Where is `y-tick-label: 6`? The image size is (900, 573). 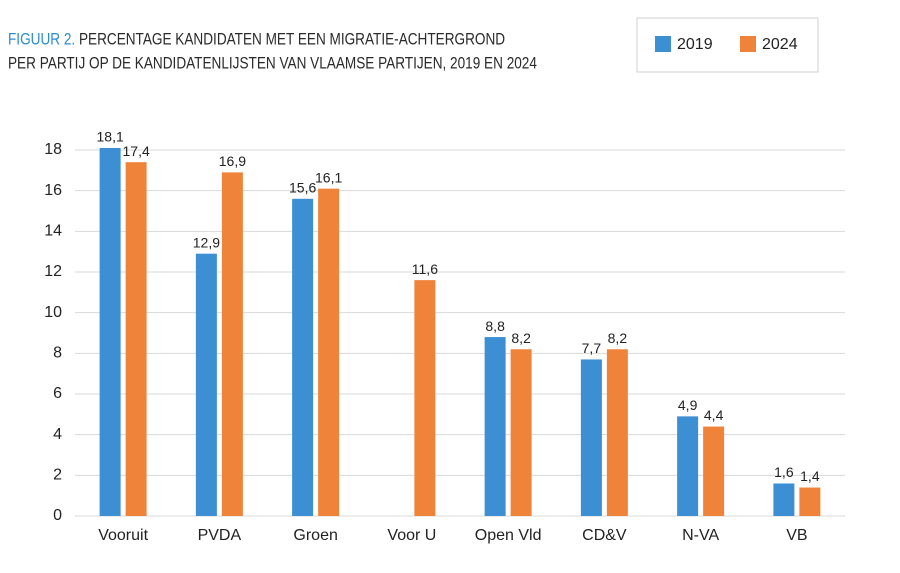 y-tick-label: 6 is located at coordinates (57, 393).